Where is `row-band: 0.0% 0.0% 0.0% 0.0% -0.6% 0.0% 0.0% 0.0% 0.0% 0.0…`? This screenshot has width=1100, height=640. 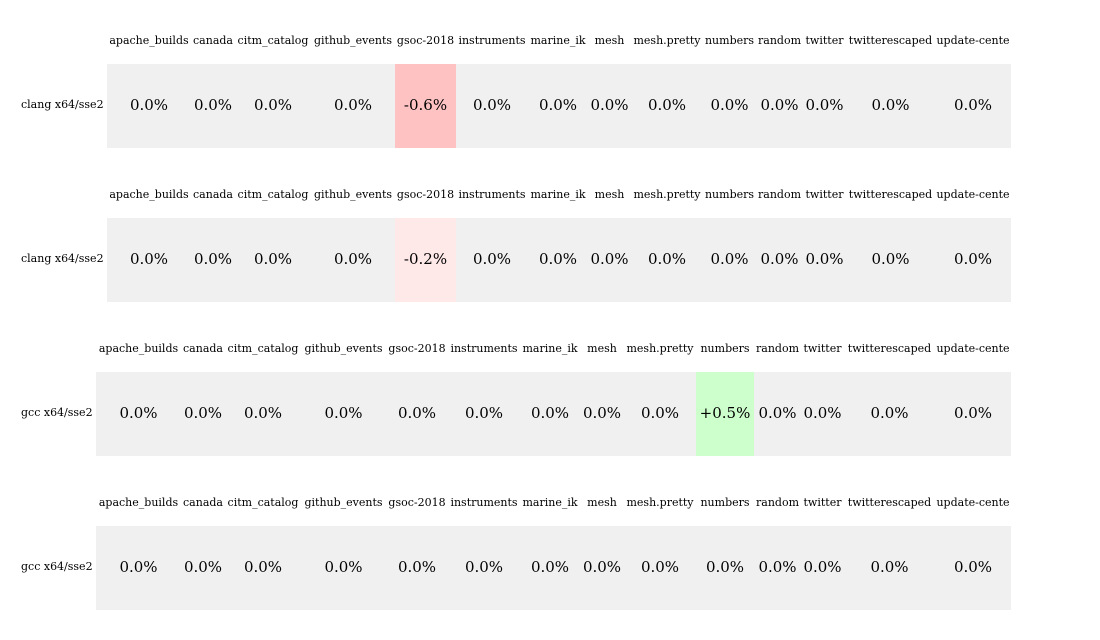
row-band: 0.0% 0.0% 0.0% 0.0% -0.6% 0.0% 0.0% 0.0% 0.0% 0.0… is located at coordinates (559, 106).